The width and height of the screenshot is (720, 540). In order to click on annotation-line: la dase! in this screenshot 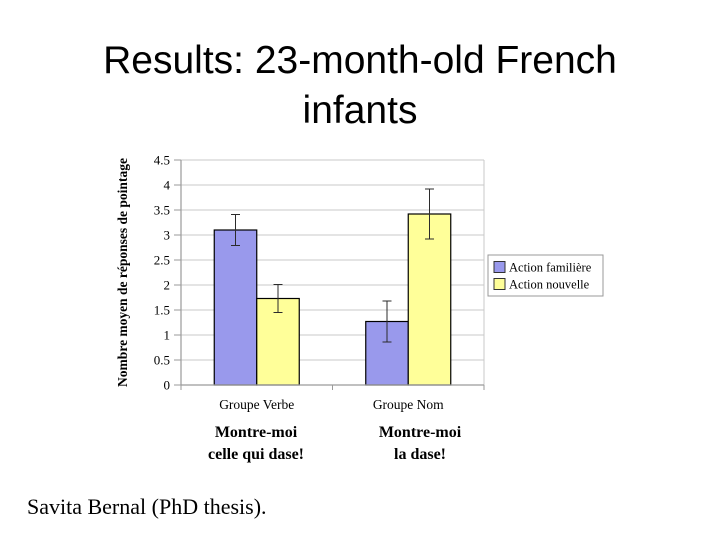, I will do `click(420, 454)`.